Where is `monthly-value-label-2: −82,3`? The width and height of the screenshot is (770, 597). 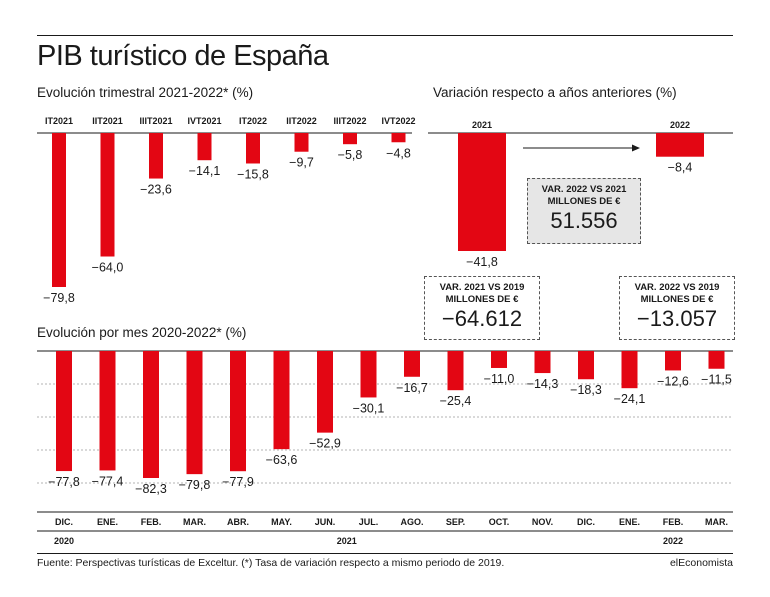 monthly-value-label-2: −82,3 is located at coordinates (151, 489).